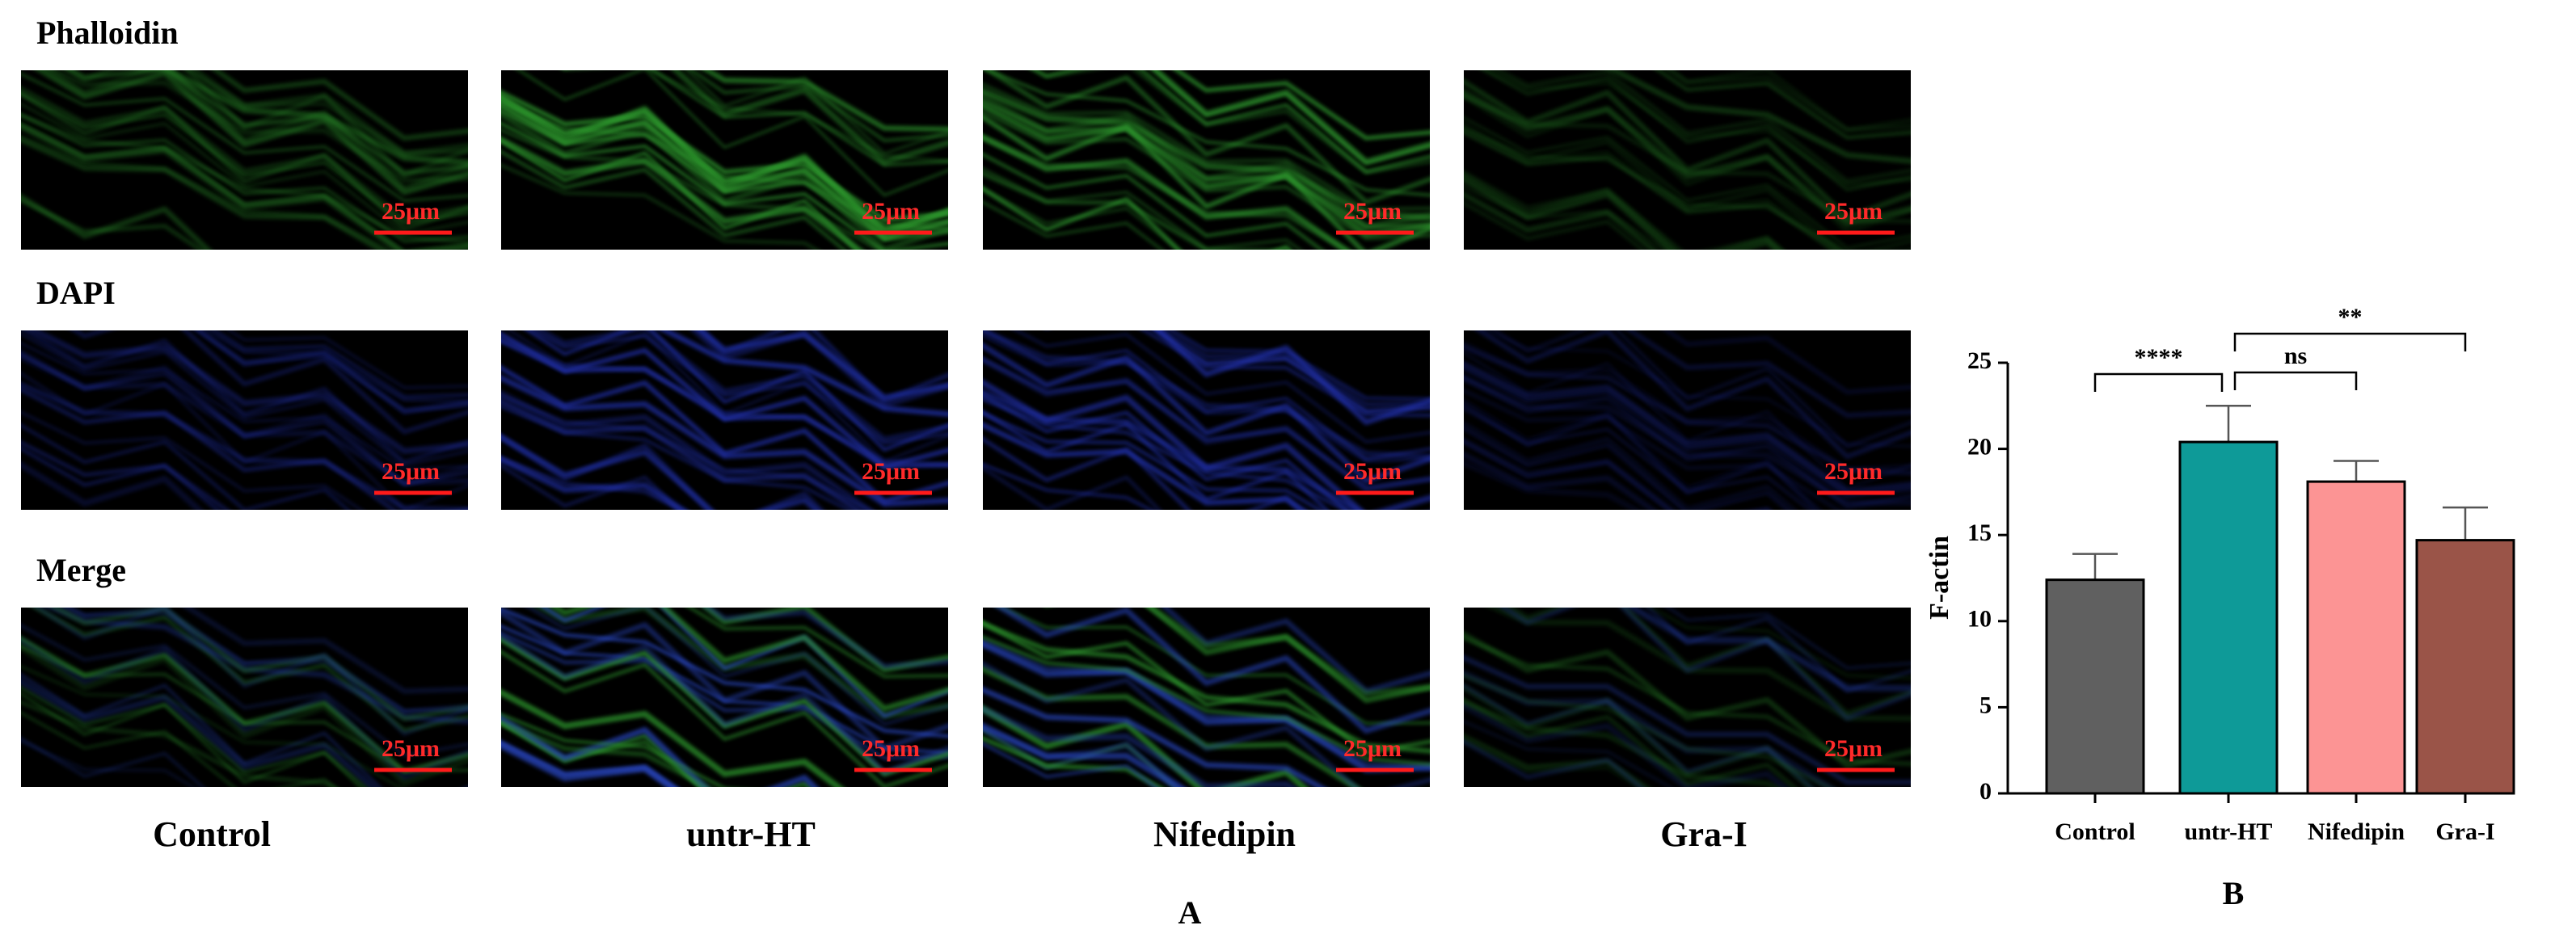  Describe the element at coordinates (2229, 831) in the screenshot. I see `x-tick-label: untr-HT` at that location.